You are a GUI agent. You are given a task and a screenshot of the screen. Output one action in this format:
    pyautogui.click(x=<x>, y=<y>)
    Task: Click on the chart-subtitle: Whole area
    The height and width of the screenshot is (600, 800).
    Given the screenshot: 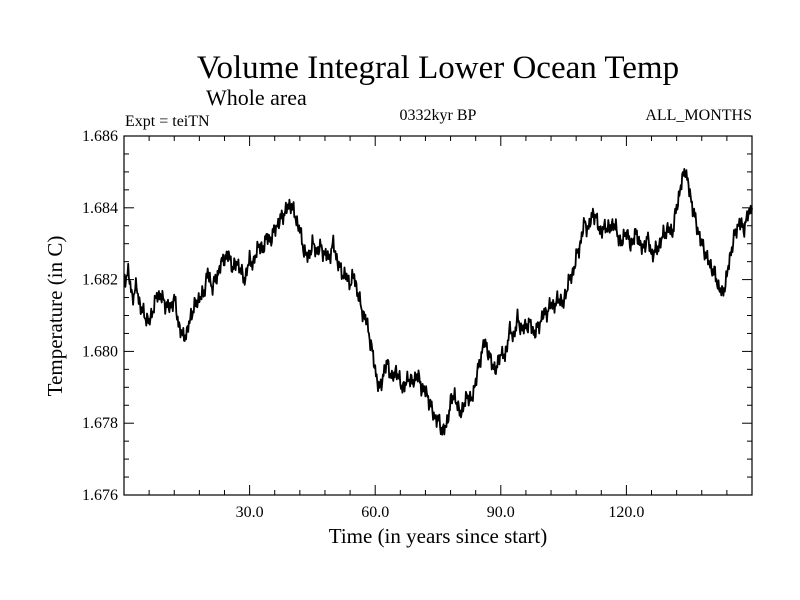 What is the action you would take?
    pyautogui.click(x=256, y=97)
    